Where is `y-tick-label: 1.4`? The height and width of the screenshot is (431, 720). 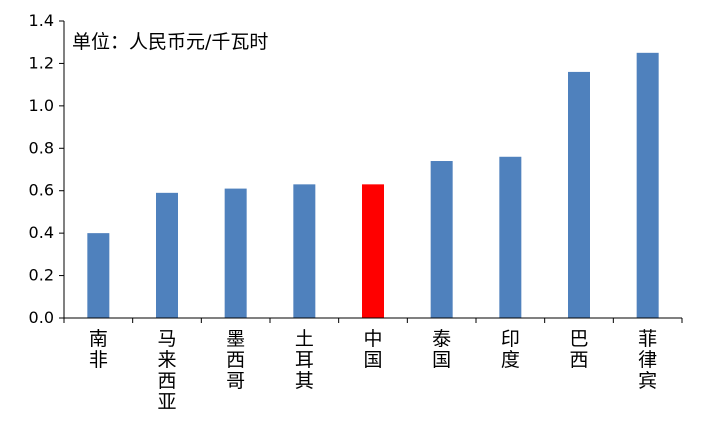 y-tick-label: 1.4 is located at coordinates (41, 20).